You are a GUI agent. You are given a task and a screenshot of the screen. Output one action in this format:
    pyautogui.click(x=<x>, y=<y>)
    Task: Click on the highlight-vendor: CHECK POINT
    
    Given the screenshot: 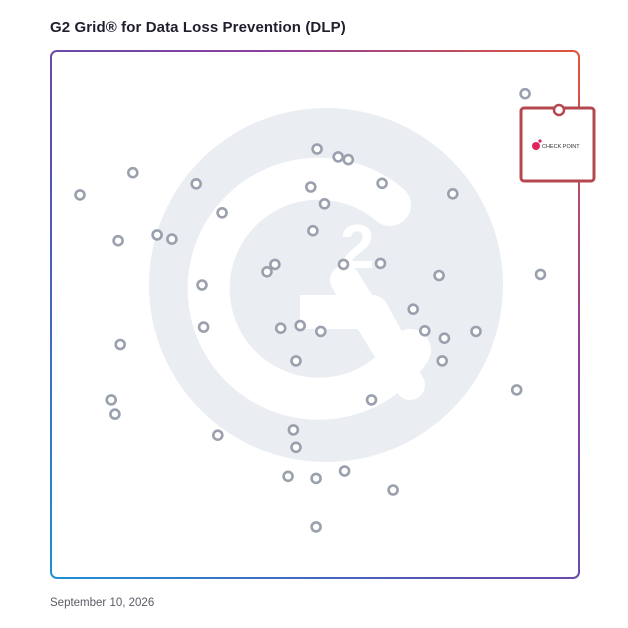 What is the action you would take?
    pyautogui.click(x=557, y=143)
    